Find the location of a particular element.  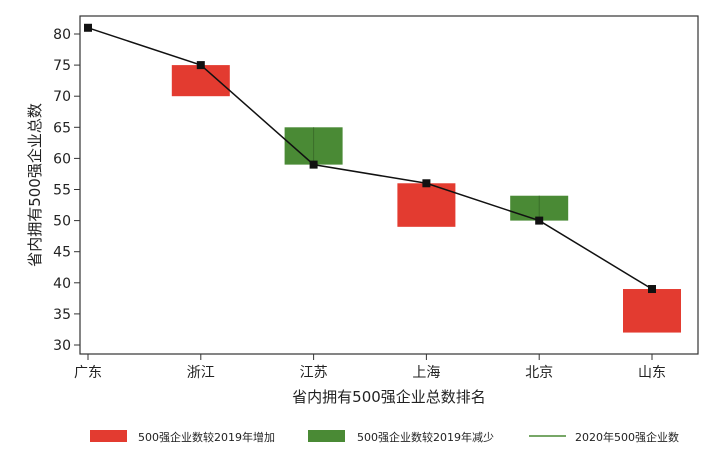

legend-swatch-decrease is located at coordinates (326, 436).